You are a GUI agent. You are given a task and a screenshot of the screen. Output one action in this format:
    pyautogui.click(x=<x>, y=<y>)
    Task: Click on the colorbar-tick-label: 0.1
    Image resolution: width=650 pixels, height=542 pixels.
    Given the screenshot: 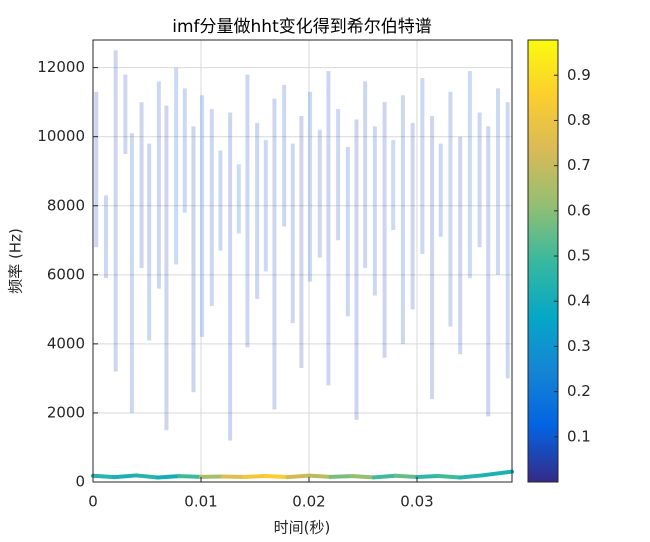 What is the action you would take?
    pyautogui.click(x=579, y=436)
    